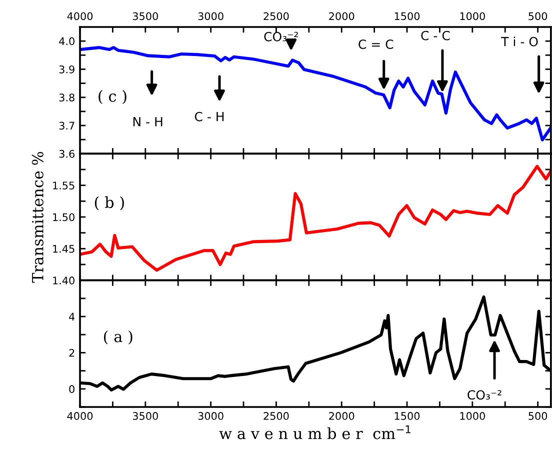 The image size is (552, 450). I want to click on x2-tick-label: 3000, so click(211, 16).